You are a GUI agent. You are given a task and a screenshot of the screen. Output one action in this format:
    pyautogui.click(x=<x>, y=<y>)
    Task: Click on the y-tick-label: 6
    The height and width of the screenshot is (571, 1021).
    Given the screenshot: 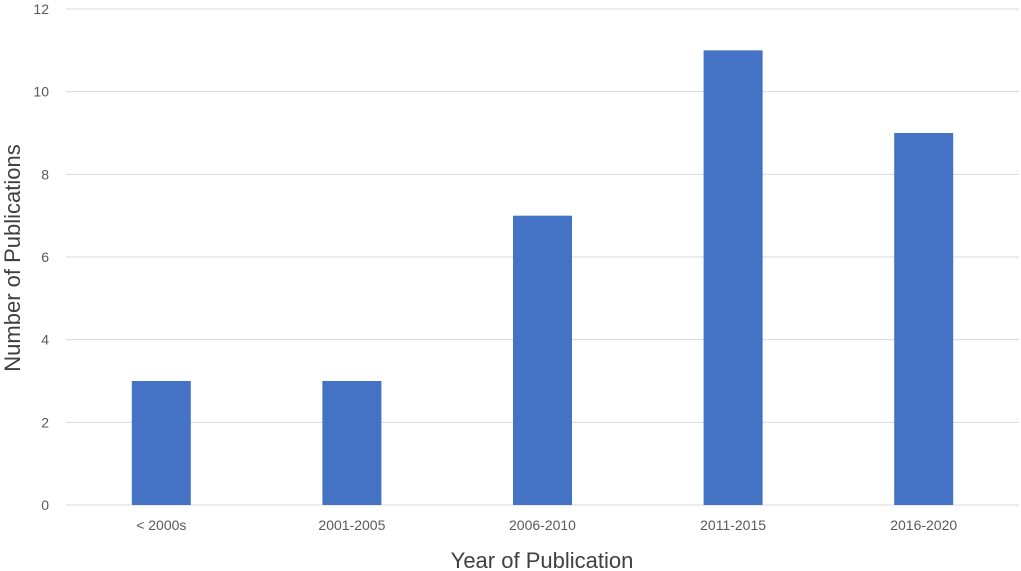 What is the action you would take?
    pyautogui.click(x=45, y=257)
    